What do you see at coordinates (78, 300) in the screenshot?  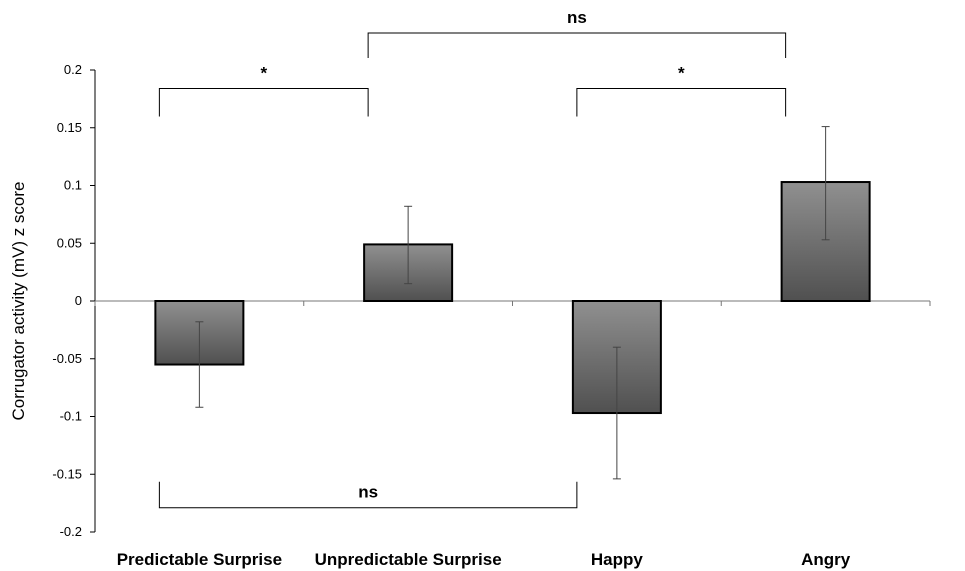 I see `y-tick-label: 0` at bounding box center [78, 300].